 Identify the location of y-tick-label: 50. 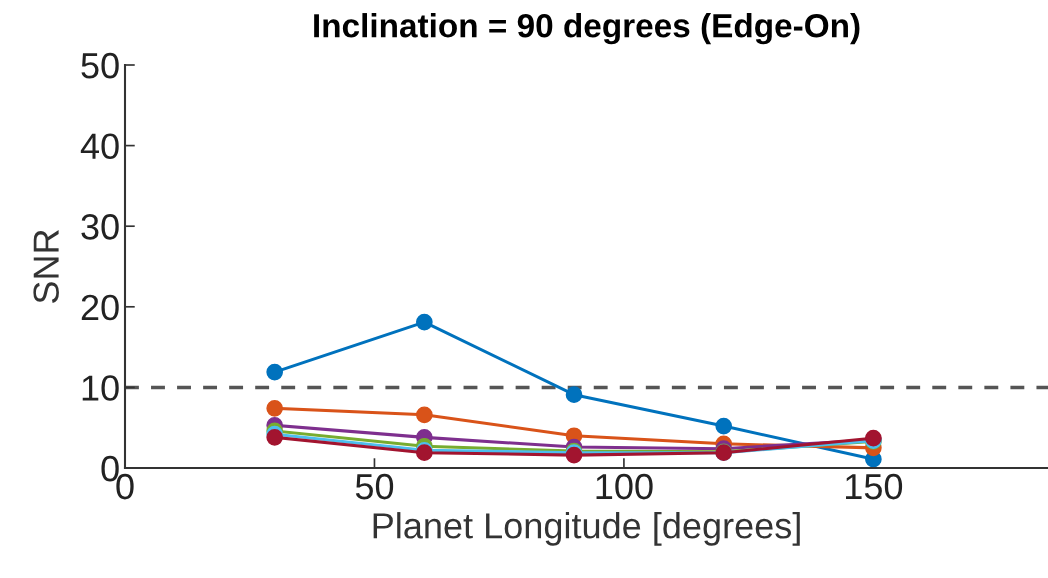
(100, 65).